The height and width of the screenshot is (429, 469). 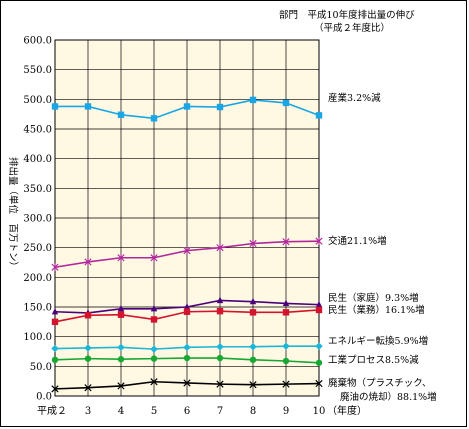 What do you see at coordinates (352, 28) in the screenshot?
I see `chart-subtitle: （平成２年度比）` at bounding box center [352, 28].